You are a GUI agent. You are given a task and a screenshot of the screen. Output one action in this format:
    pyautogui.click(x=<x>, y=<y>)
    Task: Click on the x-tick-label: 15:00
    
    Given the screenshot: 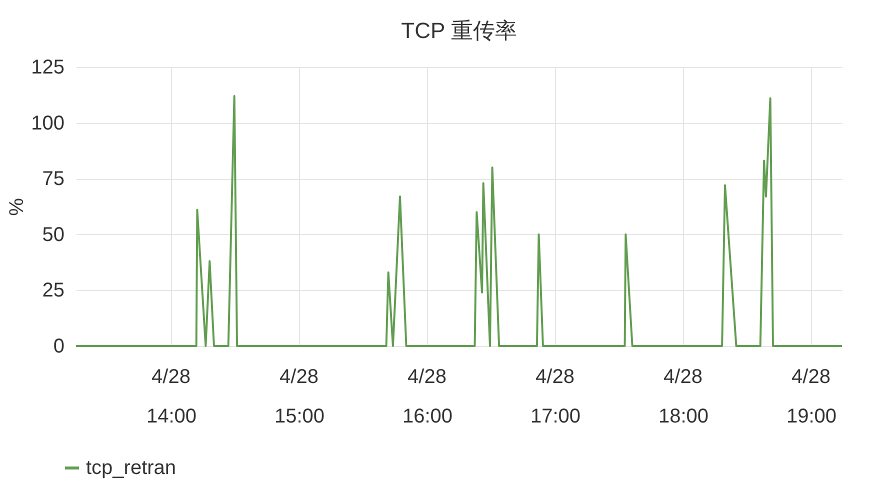 What is the action you would take?
    pyautogui.click(x=299, y=417)
    